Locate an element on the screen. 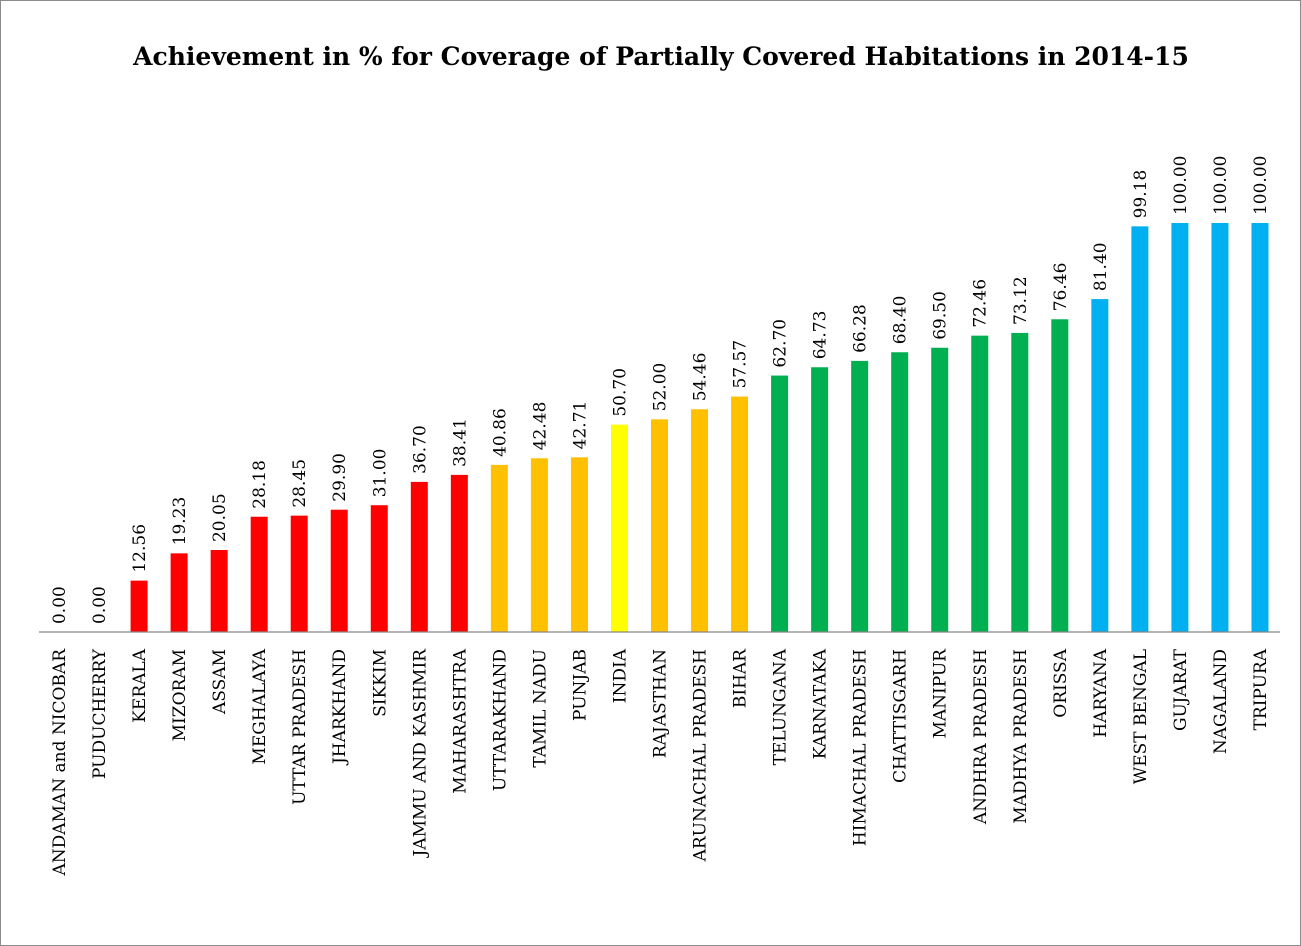 The height and width of the screenshot is (946, 1301). category-label-uttarakhand: UTTARAKHAND is located at coordinates (500, 720).